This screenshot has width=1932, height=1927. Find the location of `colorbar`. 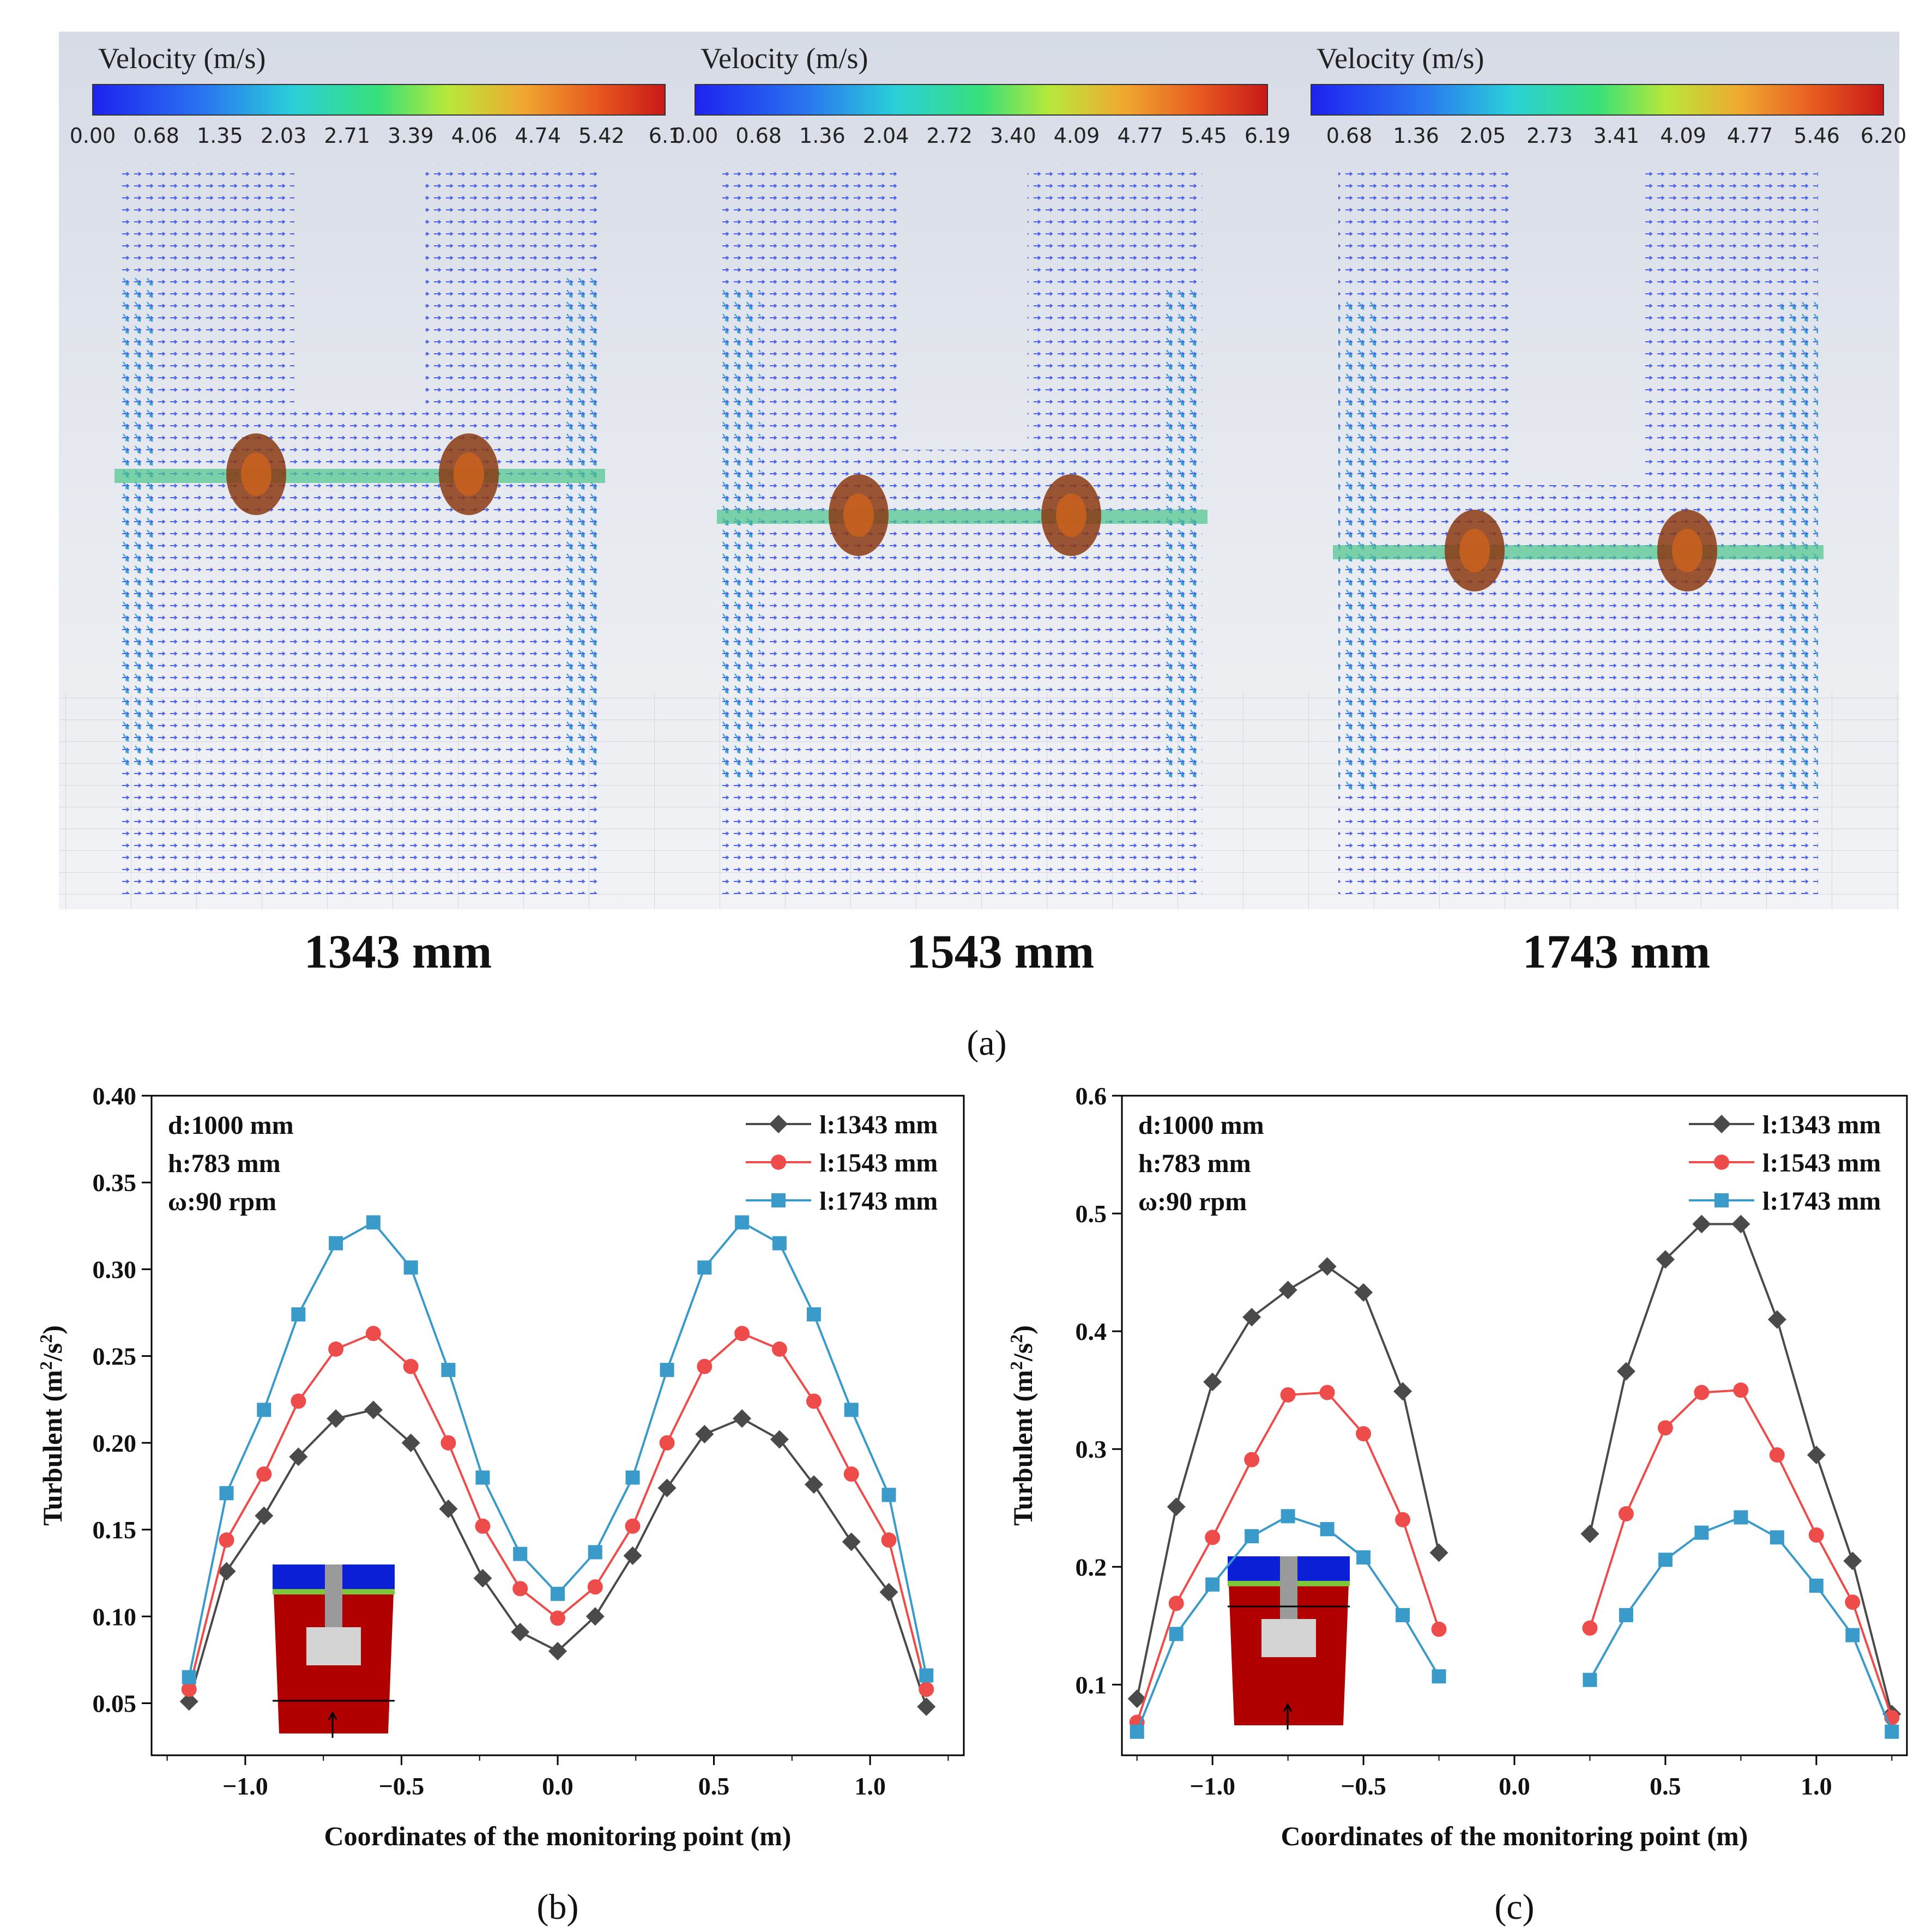

colorbar is located at coordinates (1598, 100).